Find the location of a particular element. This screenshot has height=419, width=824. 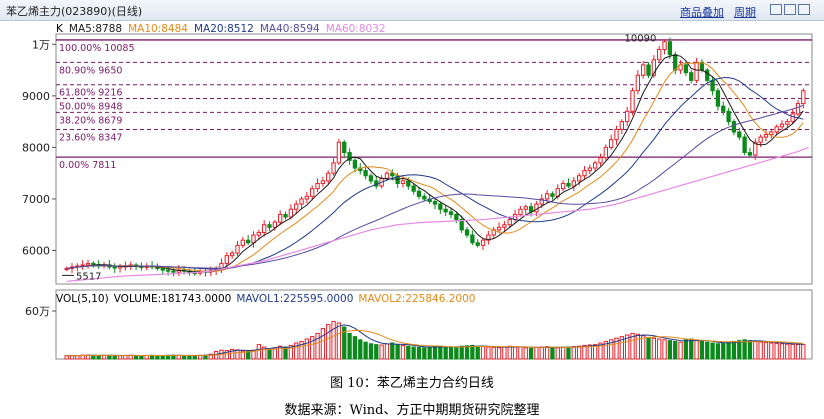

fib-label-0: 100.00% 10085 is located at coordinates (97, 48).